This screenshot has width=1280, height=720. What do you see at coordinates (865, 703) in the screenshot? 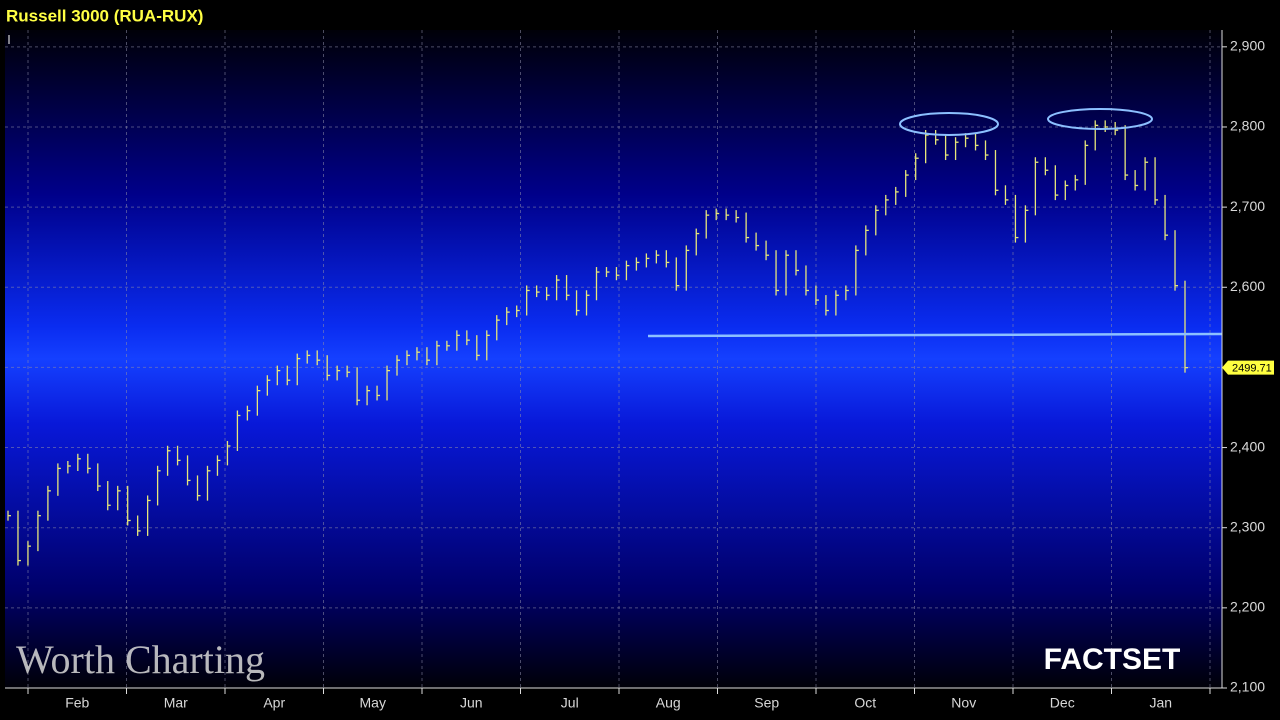
I see `x-tick-label: Oct` at bounding box center [865, 703].